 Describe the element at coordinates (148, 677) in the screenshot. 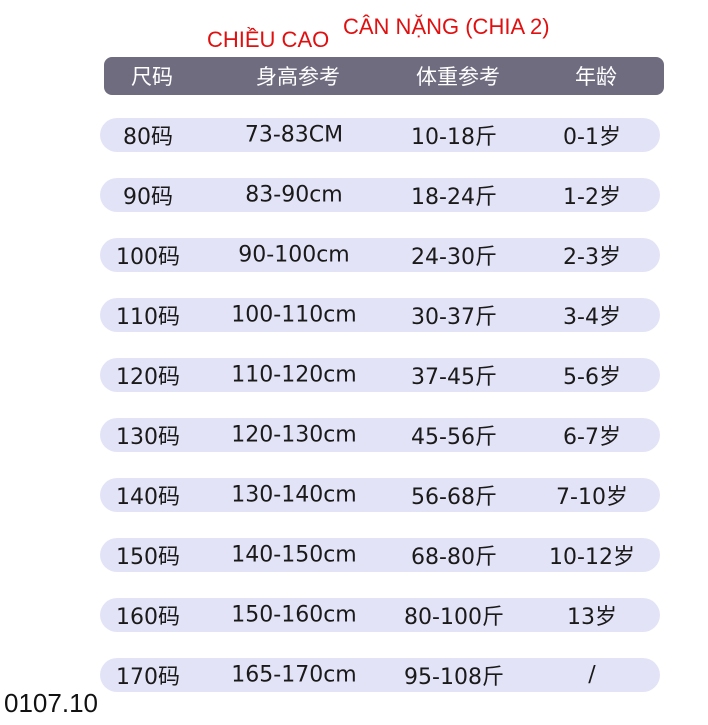

I see `row-size: 170码` at that location.